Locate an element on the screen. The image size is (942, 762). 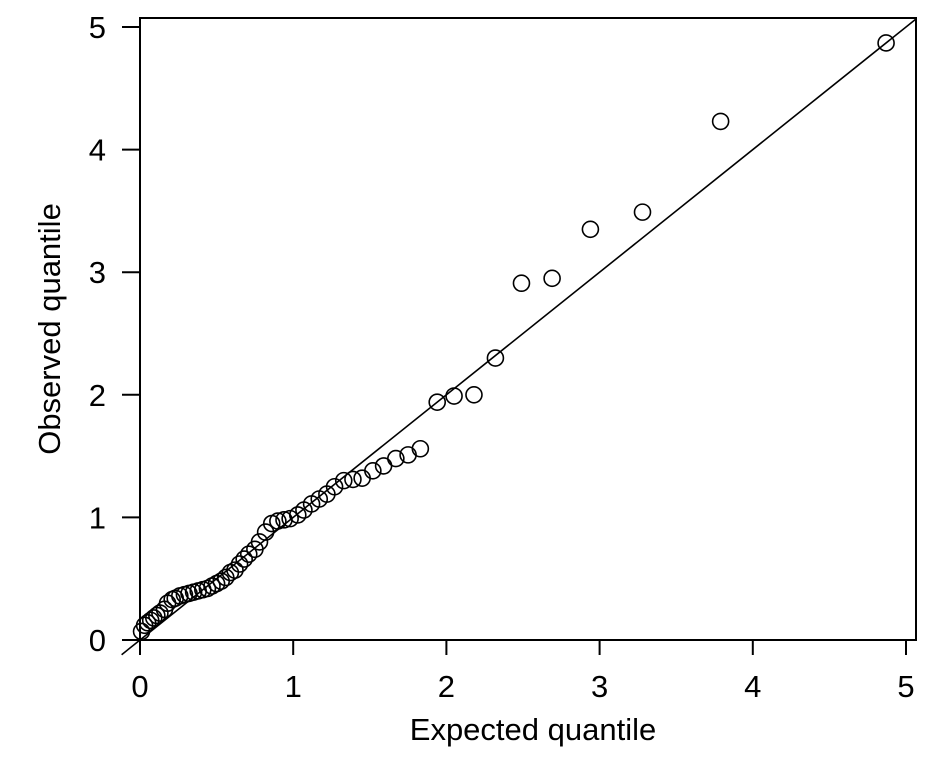
x-axis: 0 1 2 3 4 5 is located at coordinates (523, 672).